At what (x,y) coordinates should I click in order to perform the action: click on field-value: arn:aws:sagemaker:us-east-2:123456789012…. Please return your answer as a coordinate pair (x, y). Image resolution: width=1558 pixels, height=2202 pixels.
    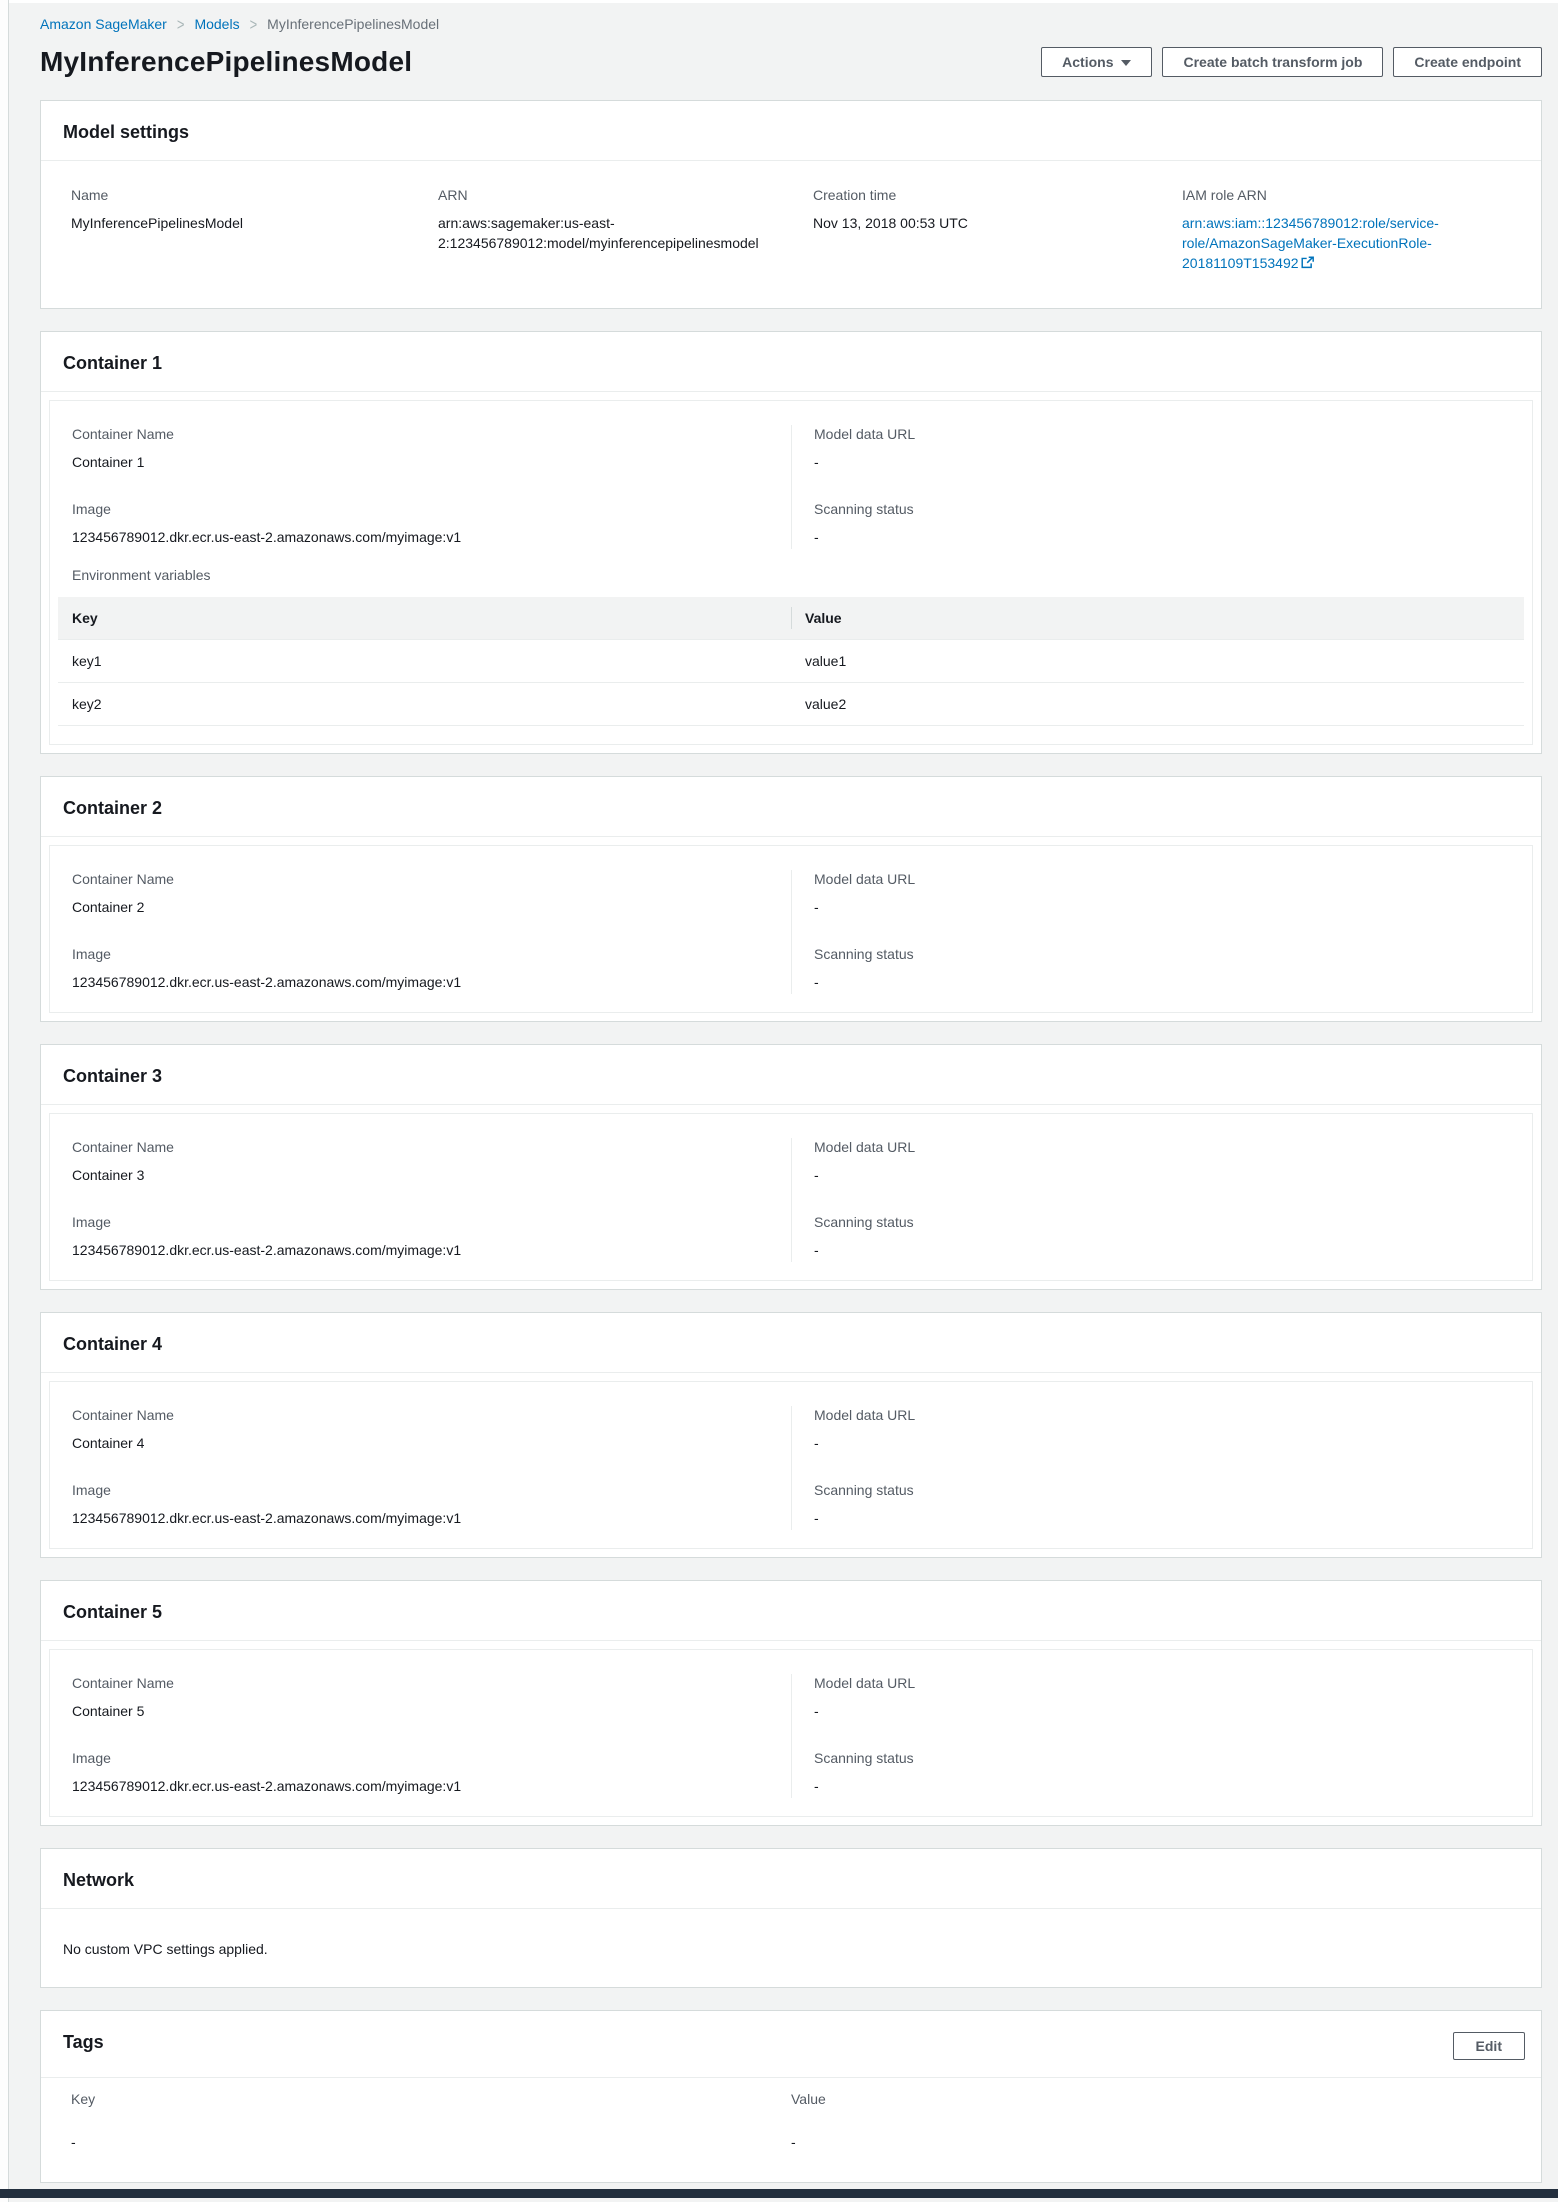
    Looking at the image, I should click on (598, 233).